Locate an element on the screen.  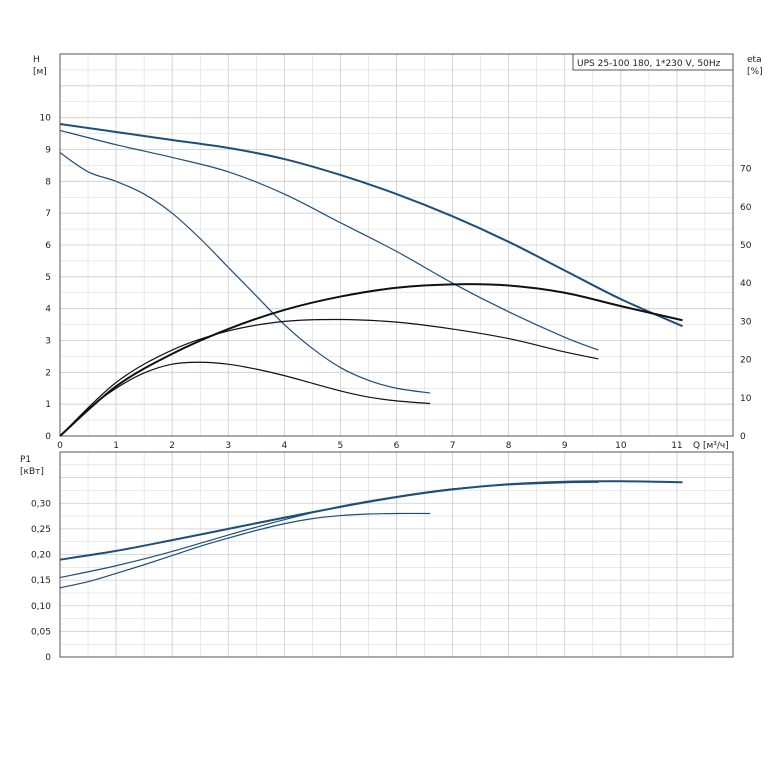
y-left-tick-label: 10 is located at coordinates (46, 119).